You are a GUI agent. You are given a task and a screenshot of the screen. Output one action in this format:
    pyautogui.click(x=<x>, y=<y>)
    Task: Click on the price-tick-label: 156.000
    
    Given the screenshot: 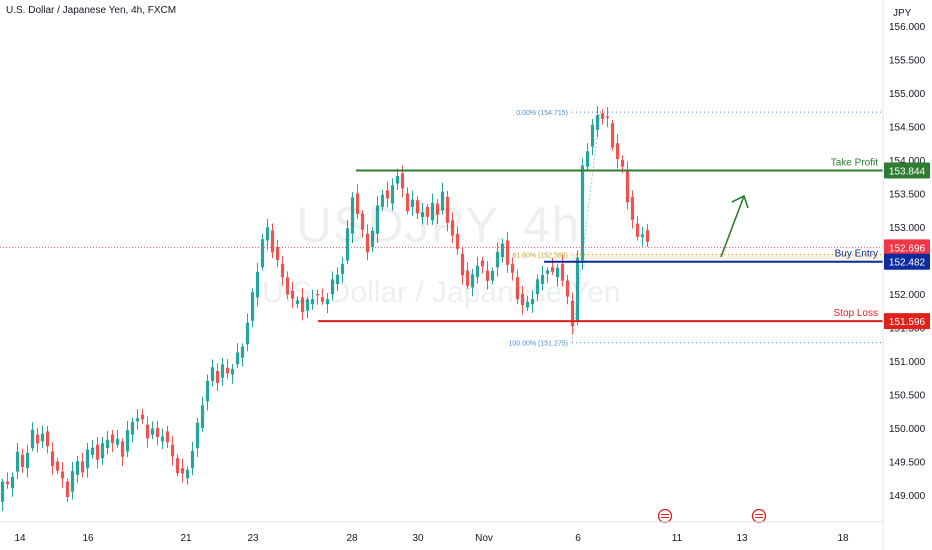 What is the action you would take?
    pyautogui.click(x=907, y=27)
    